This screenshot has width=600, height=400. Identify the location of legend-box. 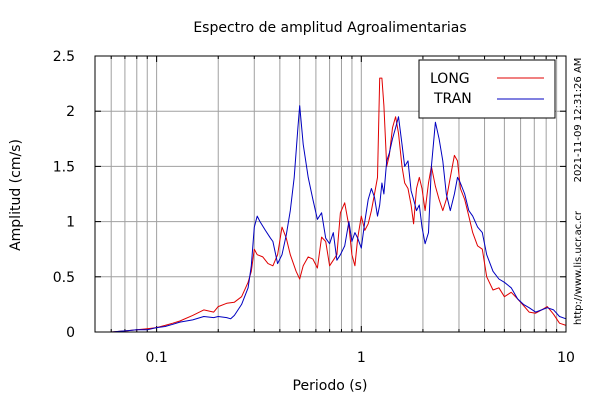
(487, 89).